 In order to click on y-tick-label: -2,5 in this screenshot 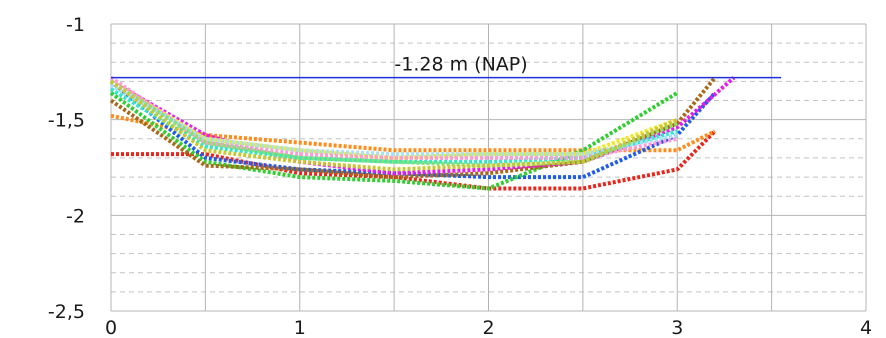, I will do `click(66, 312)`.